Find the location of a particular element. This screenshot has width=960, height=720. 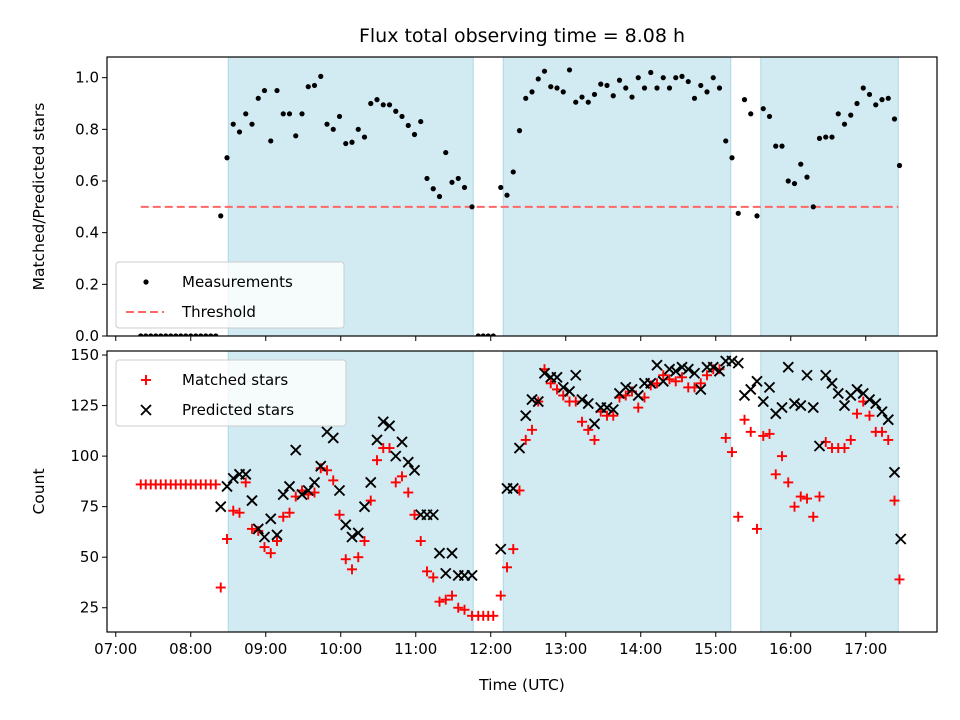

x-tick-label: 11:00 is located at coordinates (415, 649).